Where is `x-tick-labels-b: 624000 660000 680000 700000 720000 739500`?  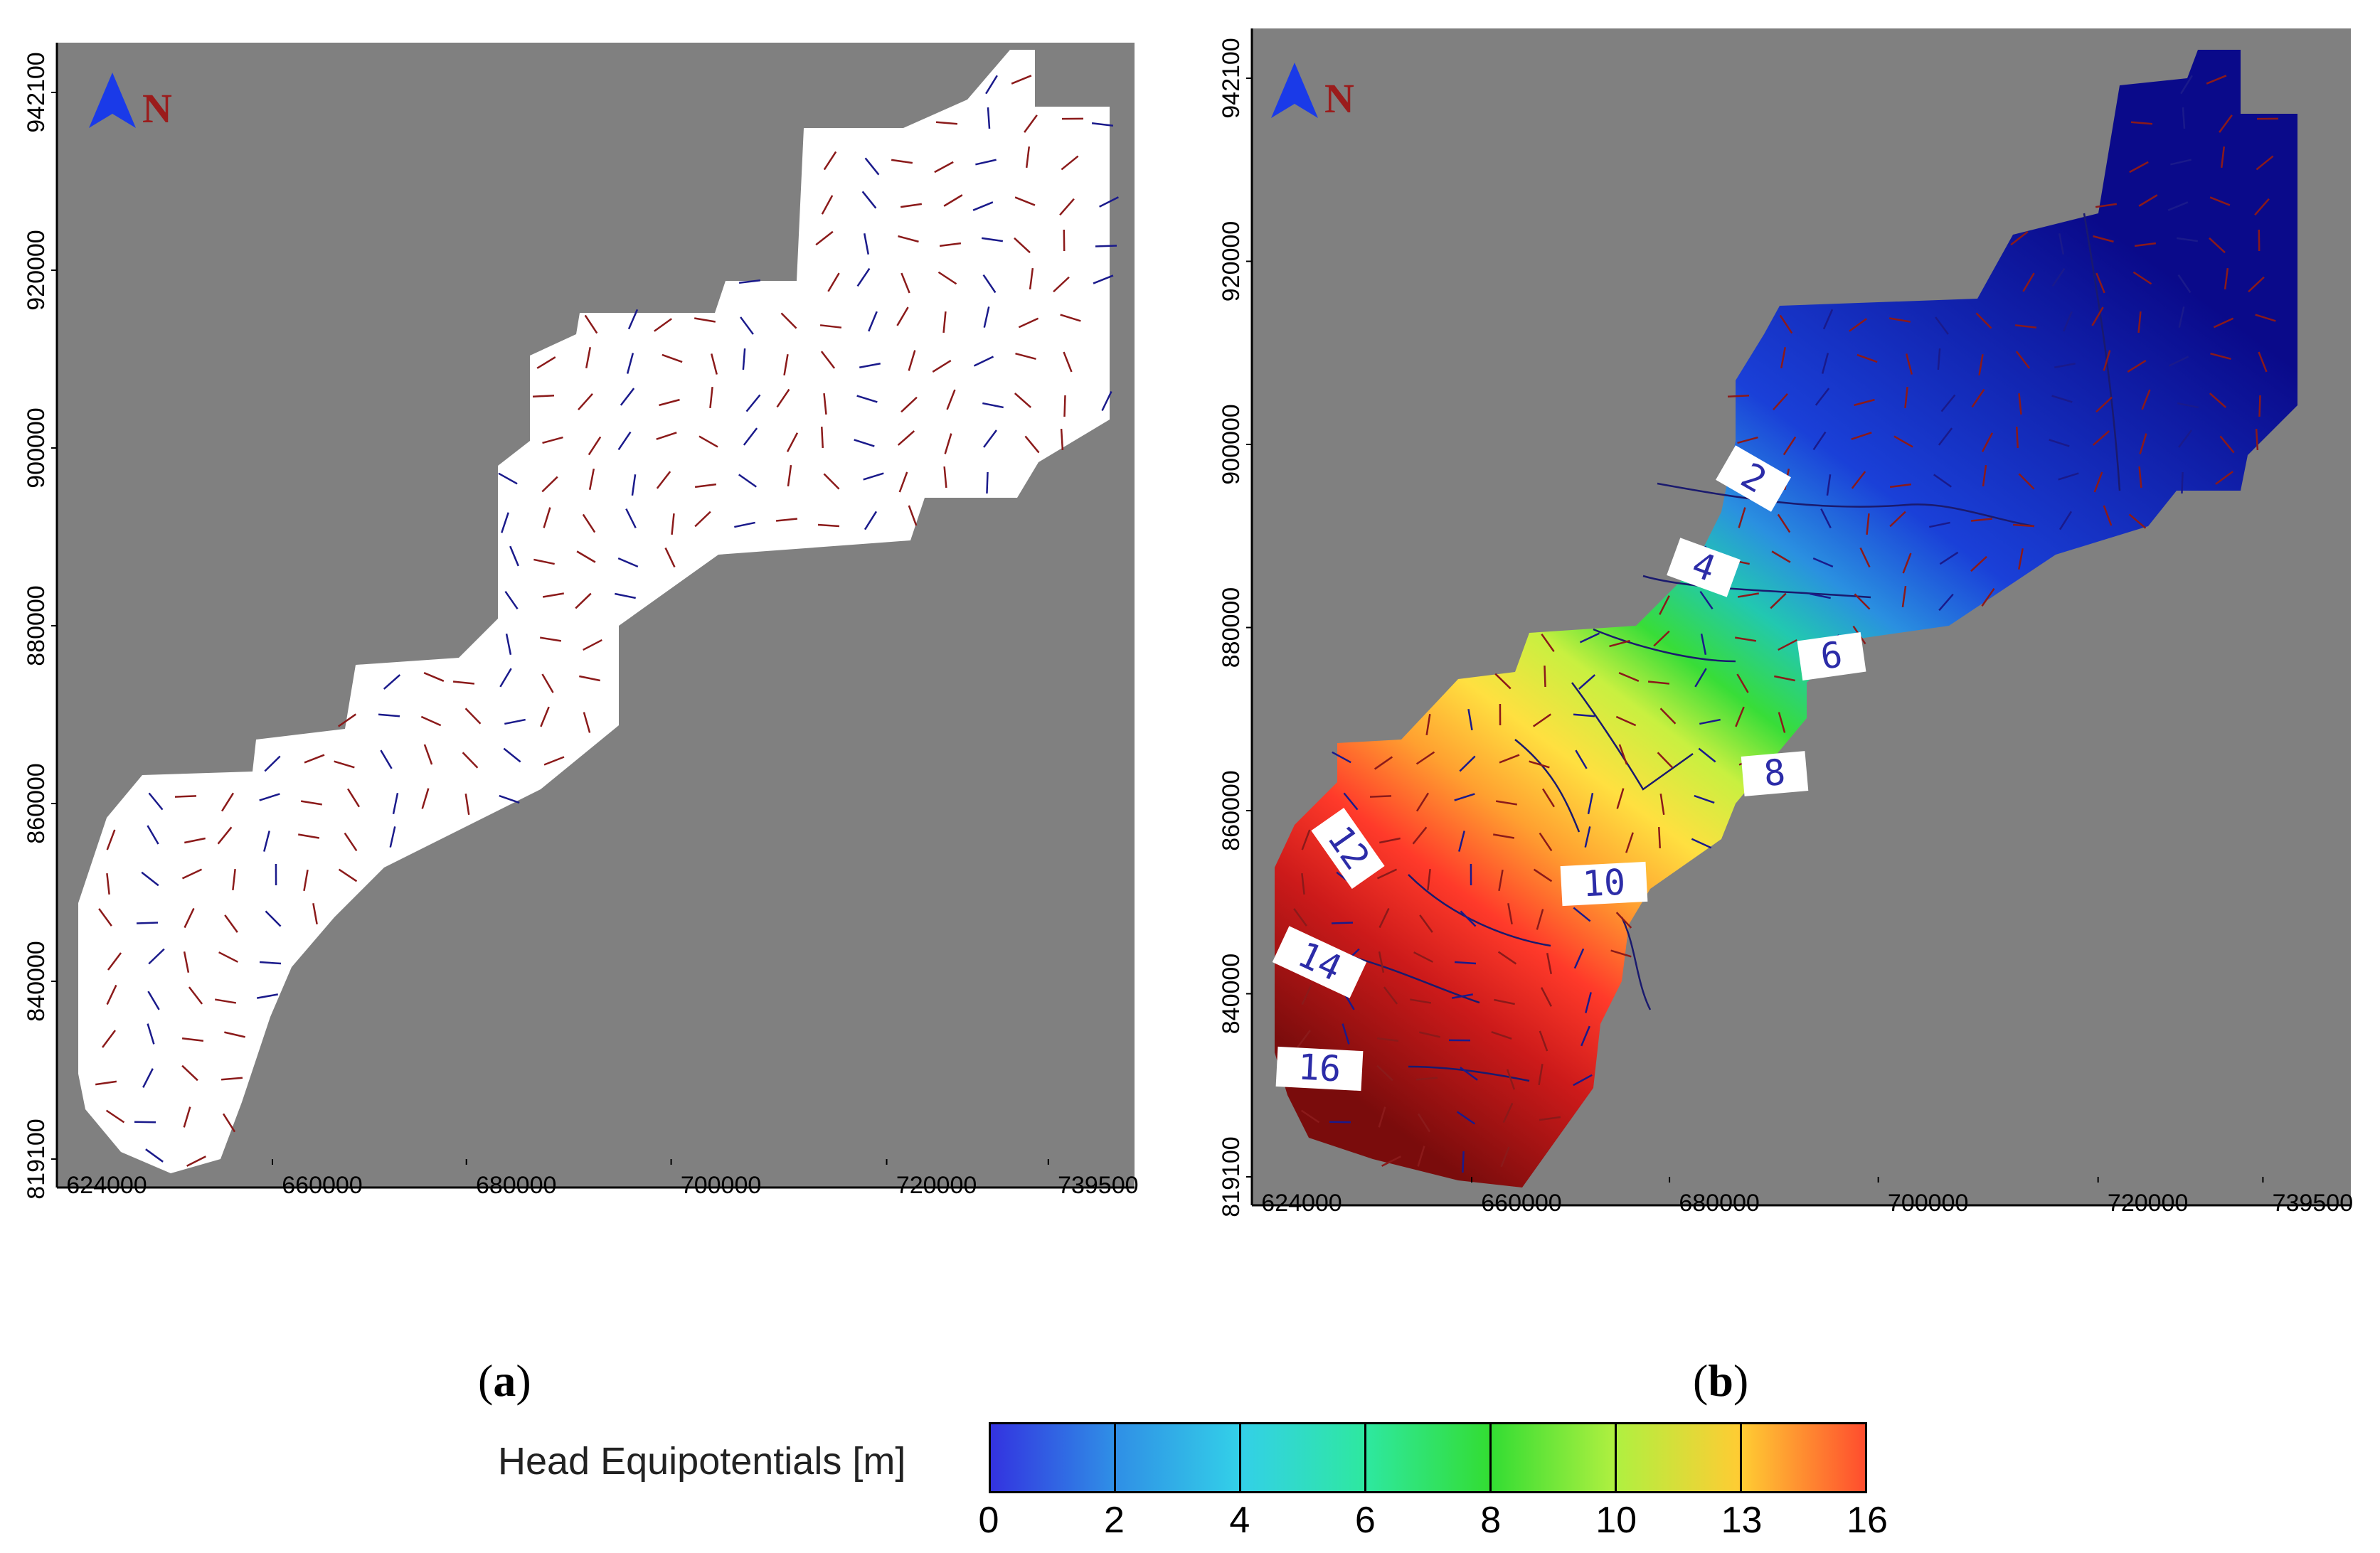 x-tick-labels-b: 624000 660000 680000 700000 720000 739500 is located at coordinates (1802, 1197).